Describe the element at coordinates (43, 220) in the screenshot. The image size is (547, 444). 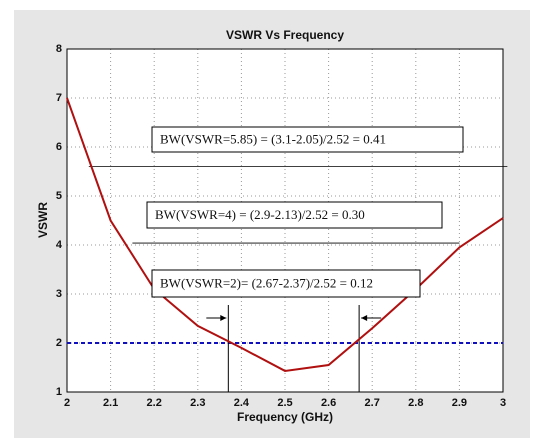
I see `y-axis-label: VSWR` at that location.